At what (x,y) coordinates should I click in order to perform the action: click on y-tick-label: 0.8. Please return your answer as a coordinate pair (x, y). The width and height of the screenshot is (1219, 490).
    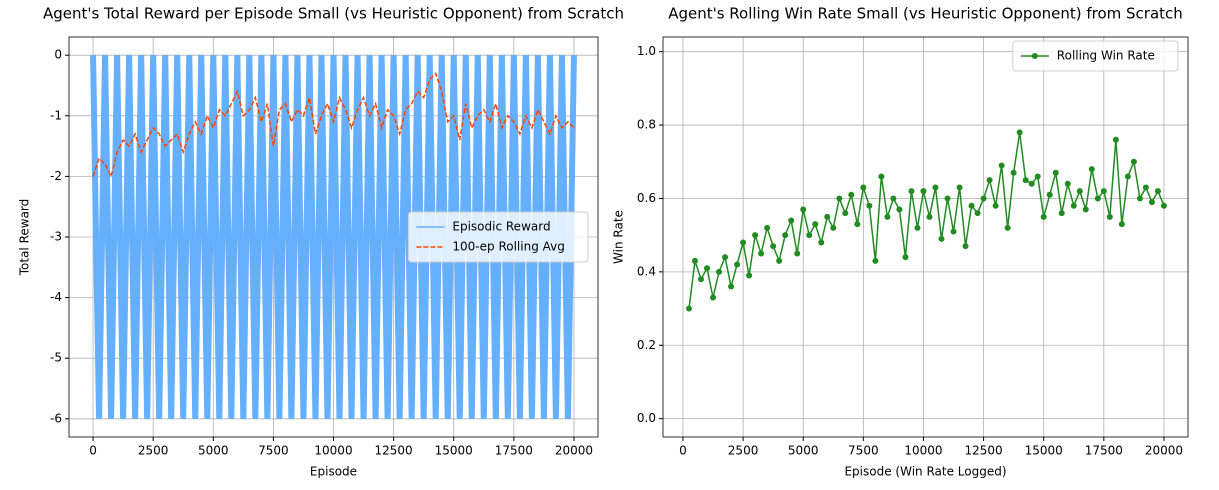
    Looking at the image, I should click on (646, 125).